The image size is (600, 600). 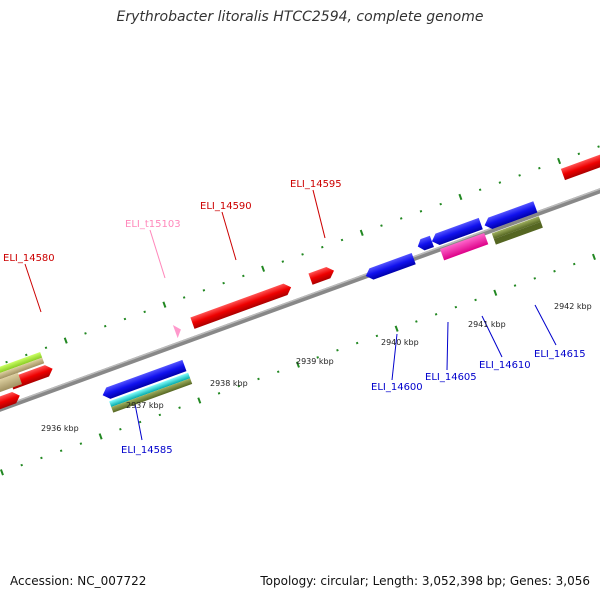 I want to click on tick-label-2941: 2941 kbp, so click(x=487, y=324).